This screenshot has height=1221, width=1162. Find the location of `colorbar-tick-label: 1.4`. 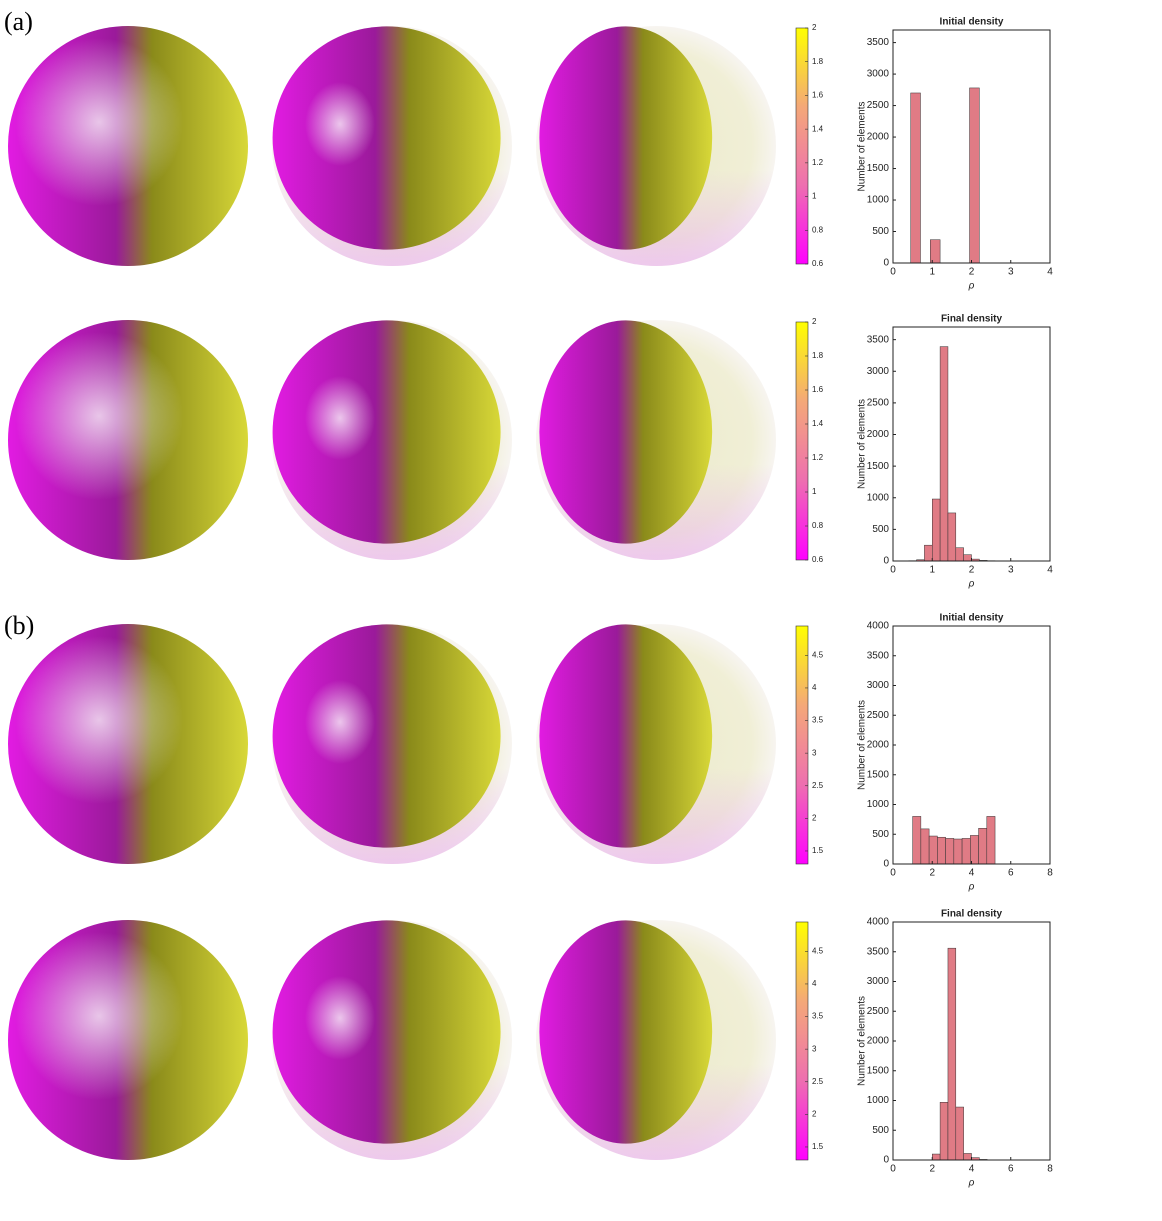

colorbar-tick-label: 1.4 is located at coordinates (818, 128).